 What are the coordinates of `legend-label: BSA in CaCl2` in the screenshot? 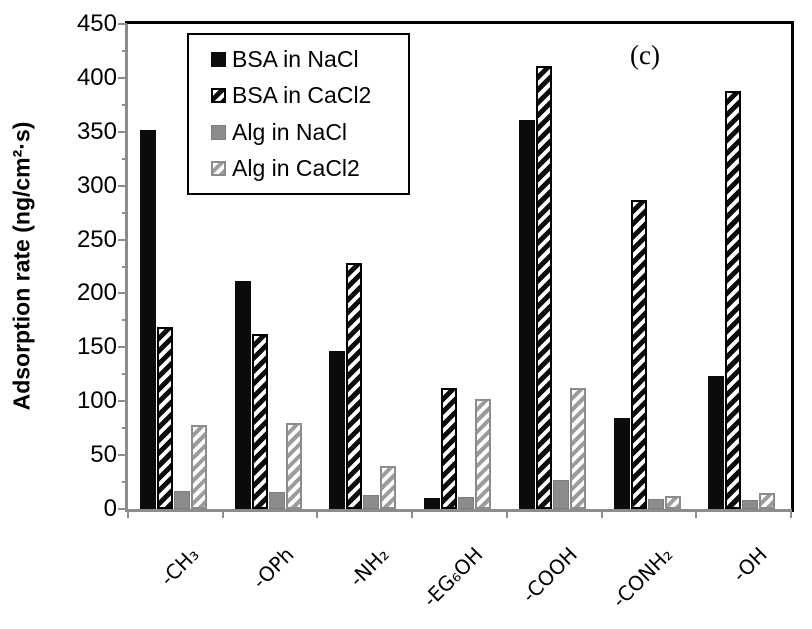 It's located at (302, 95).